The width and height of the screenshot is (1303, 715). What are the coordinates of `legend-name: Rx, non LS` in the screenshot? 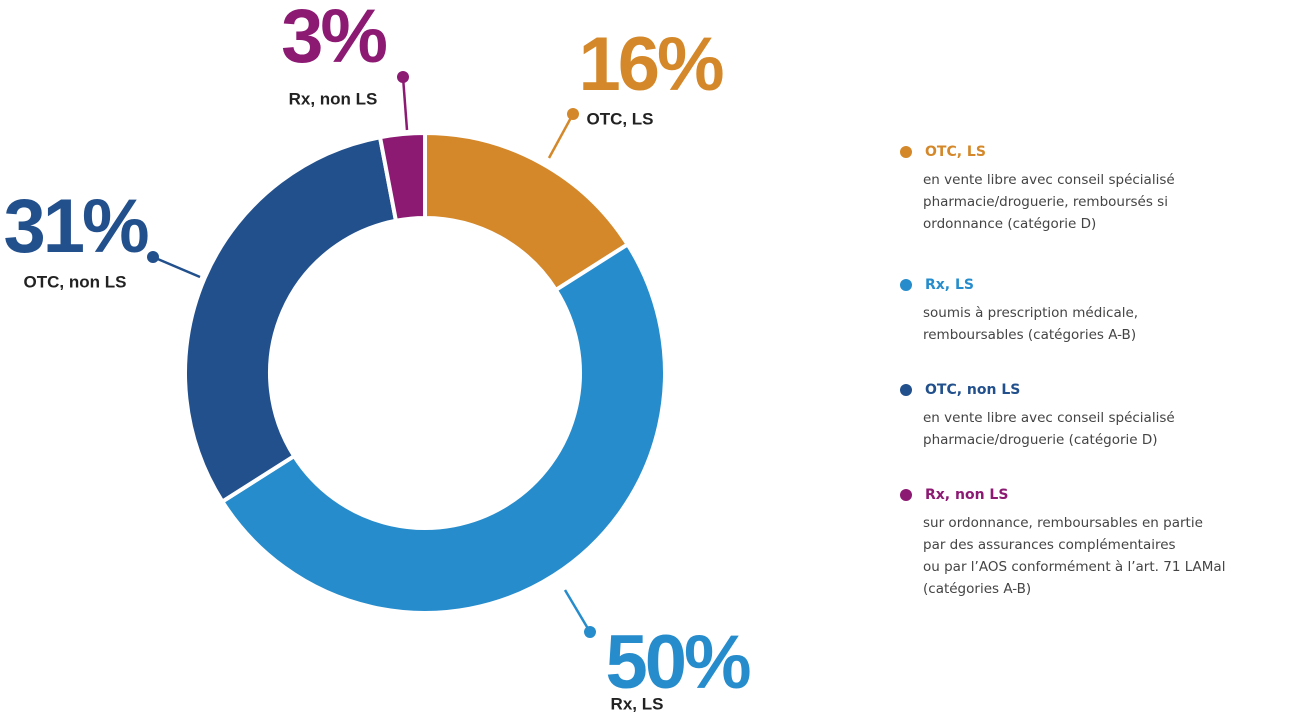 It's located at (966, 495).